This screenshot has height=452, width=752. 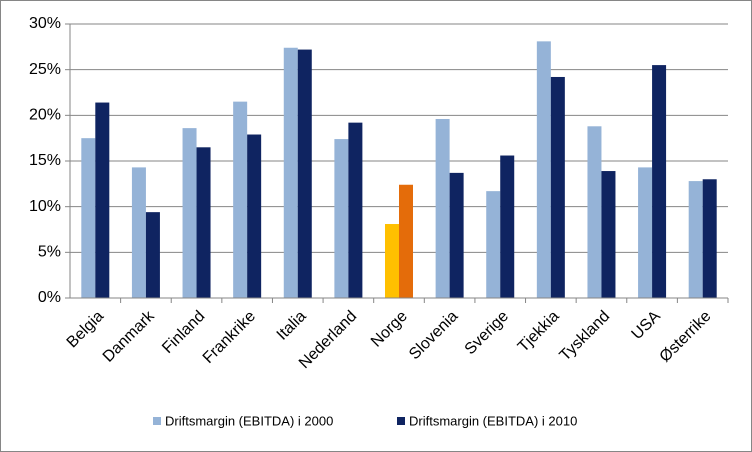 What do you see at coordinates (49, 252) in the screenshot?
I see `y-tick-label: 5%` at bounding box center [49, 252].